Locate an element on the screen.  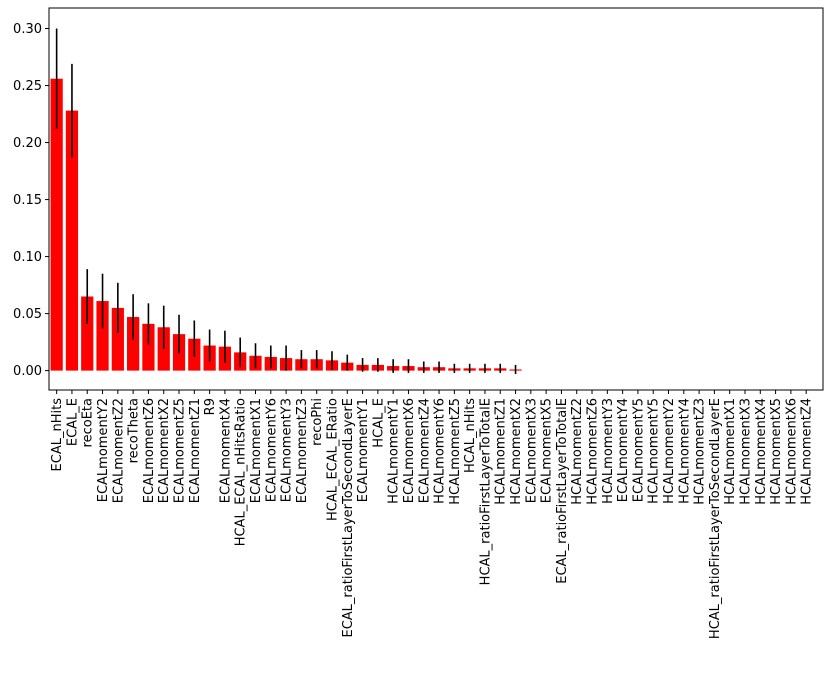
x-tick-label: recoTheta is located at coordinates (134, 430).